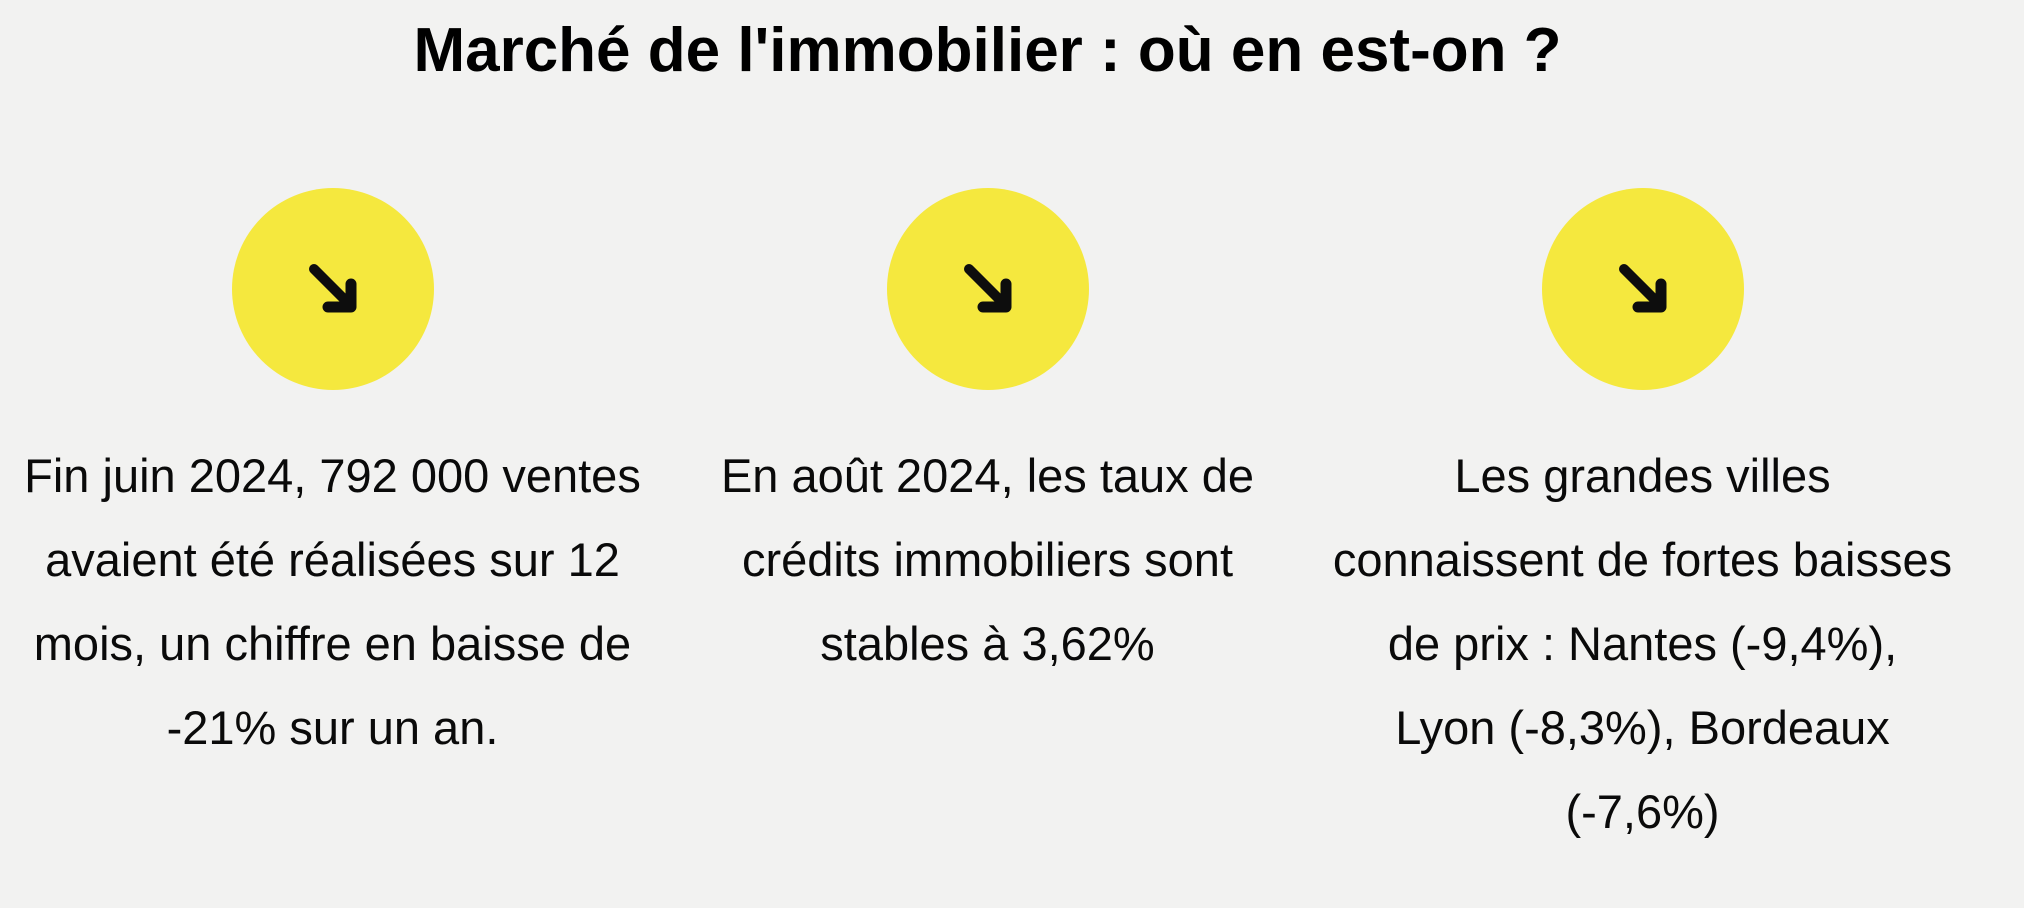 This screenshot has height=908, width=2024. I want to click on page-title: Marché de l'immobilier : où en est-on ?, so click(987, 50).